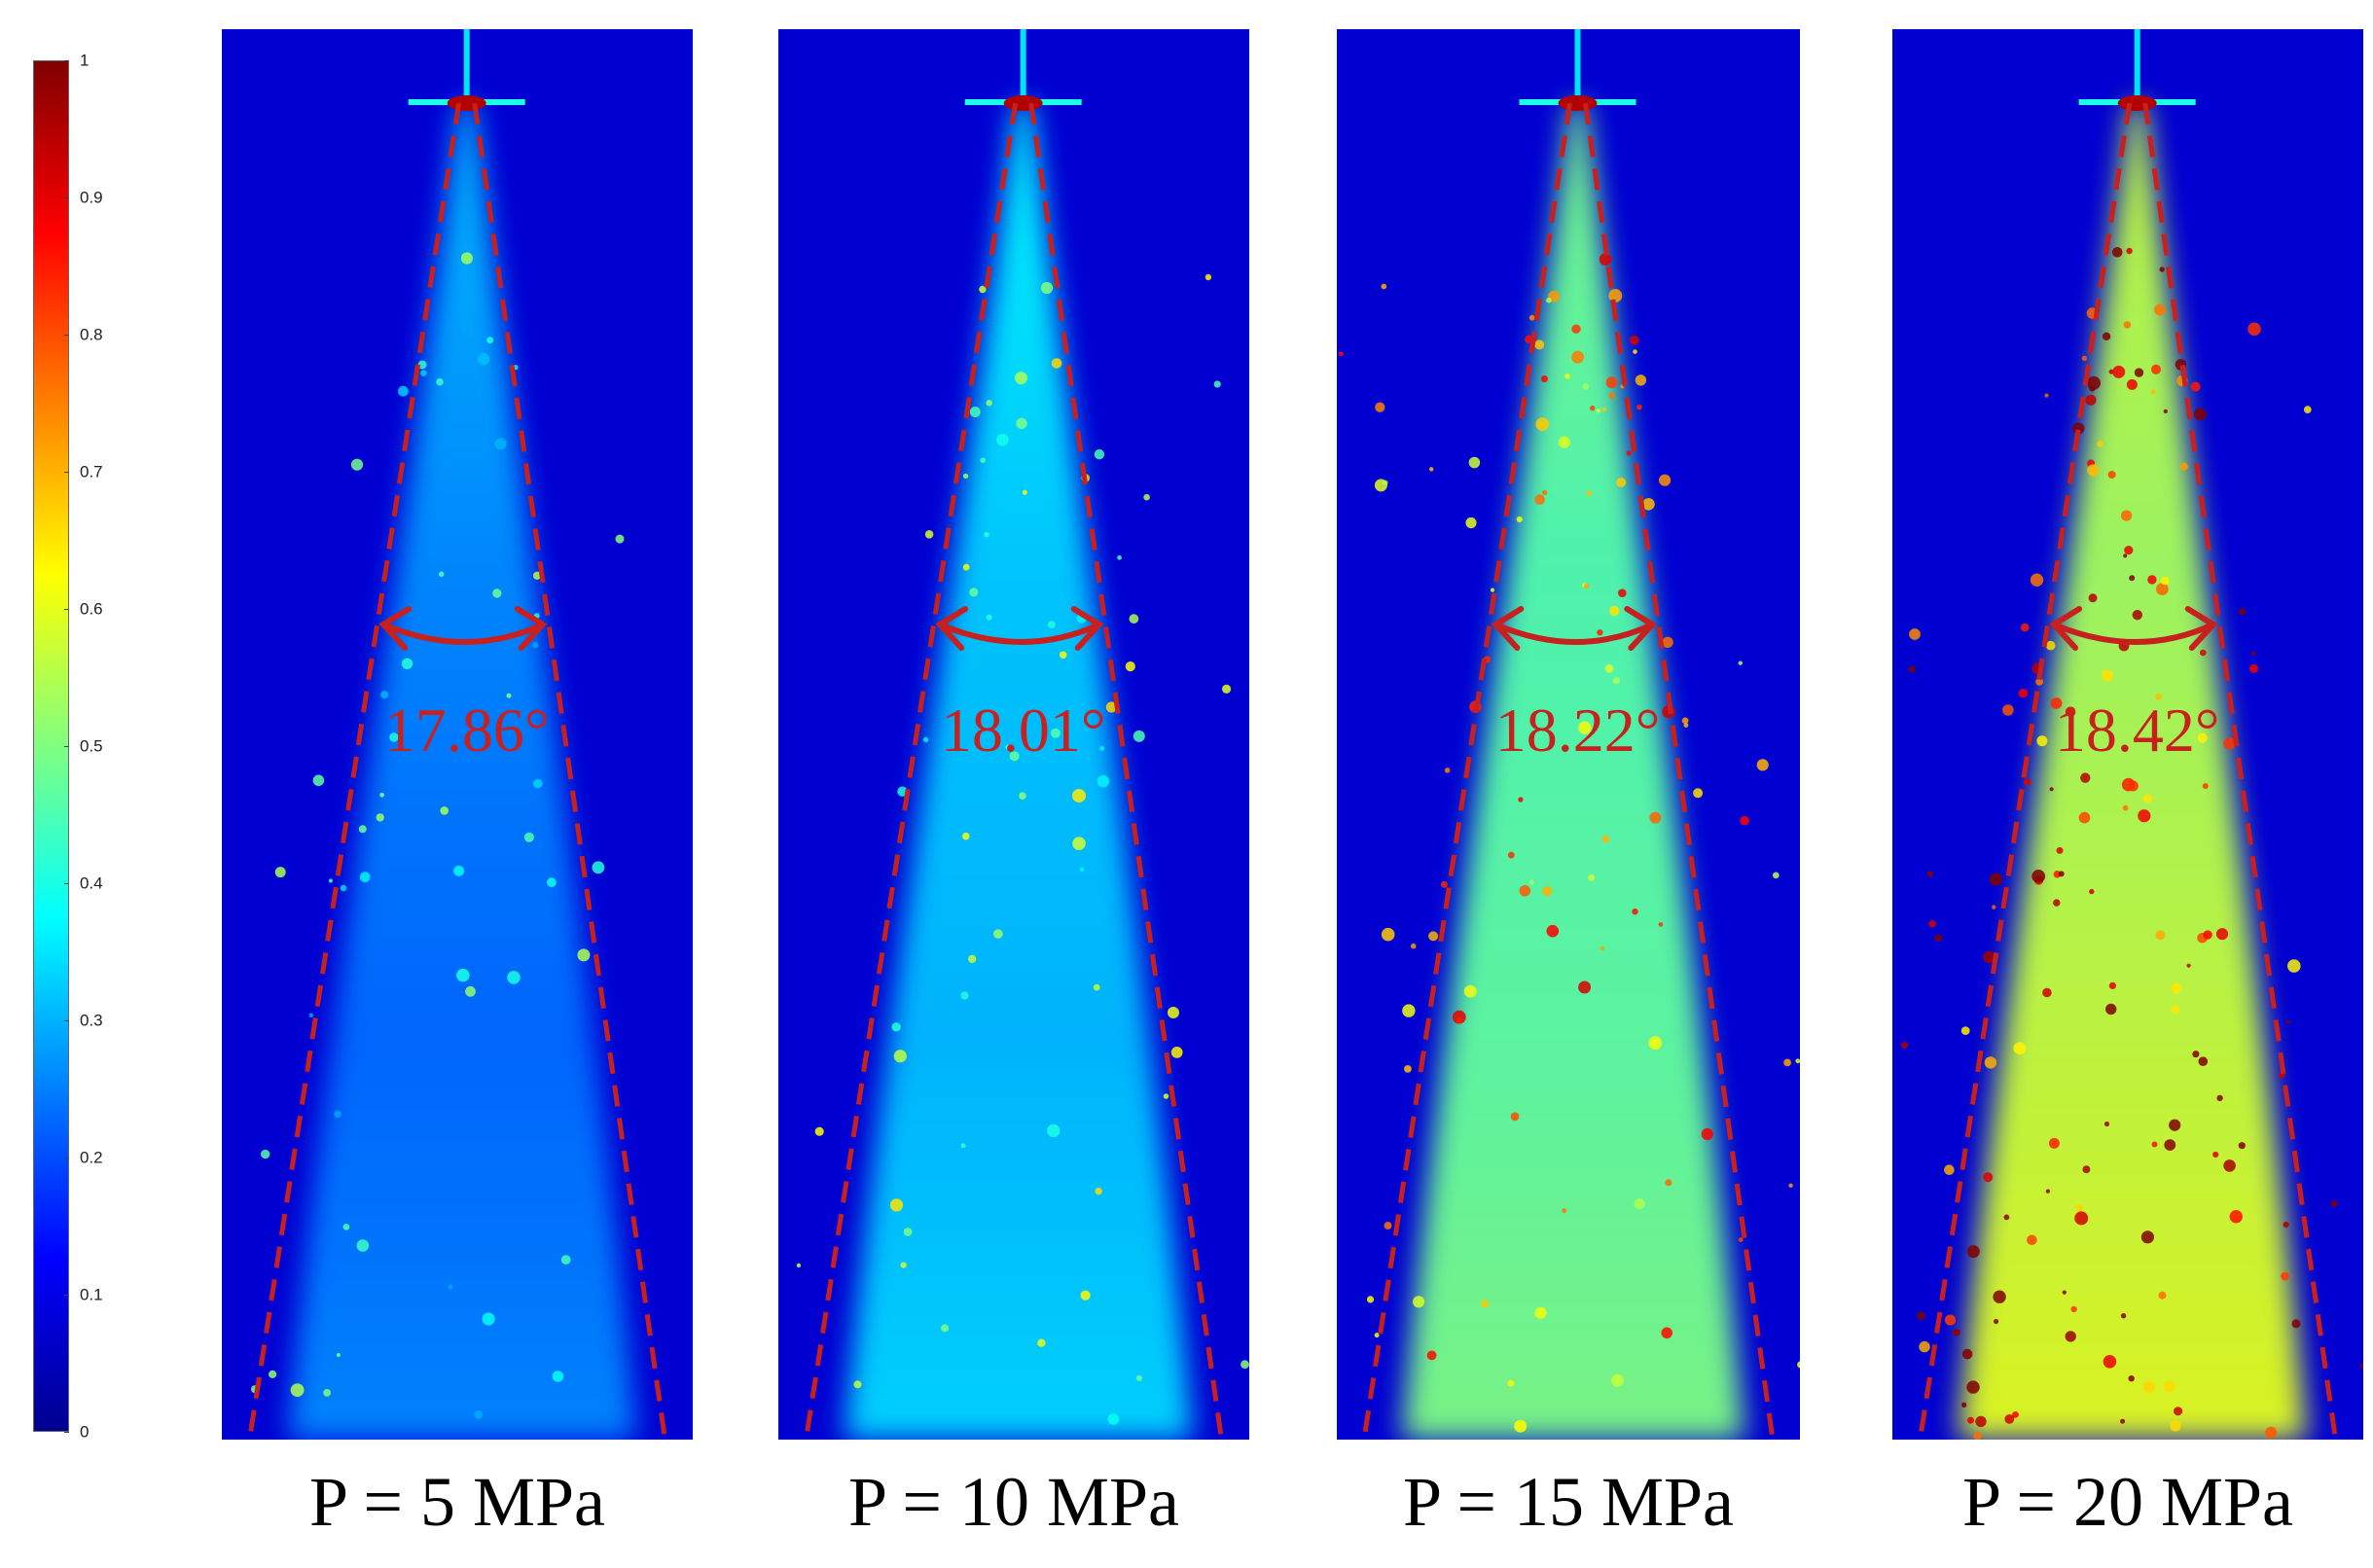  I want to click on colorbar, so click(51, 746).